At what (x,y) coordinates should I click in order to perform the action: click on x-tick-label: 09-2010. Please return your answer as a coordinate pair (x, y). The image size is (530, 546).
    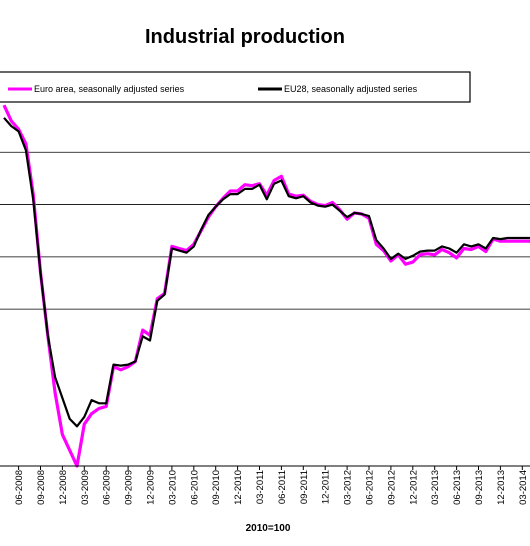
    Looking at the image, I should click on (216, 487).